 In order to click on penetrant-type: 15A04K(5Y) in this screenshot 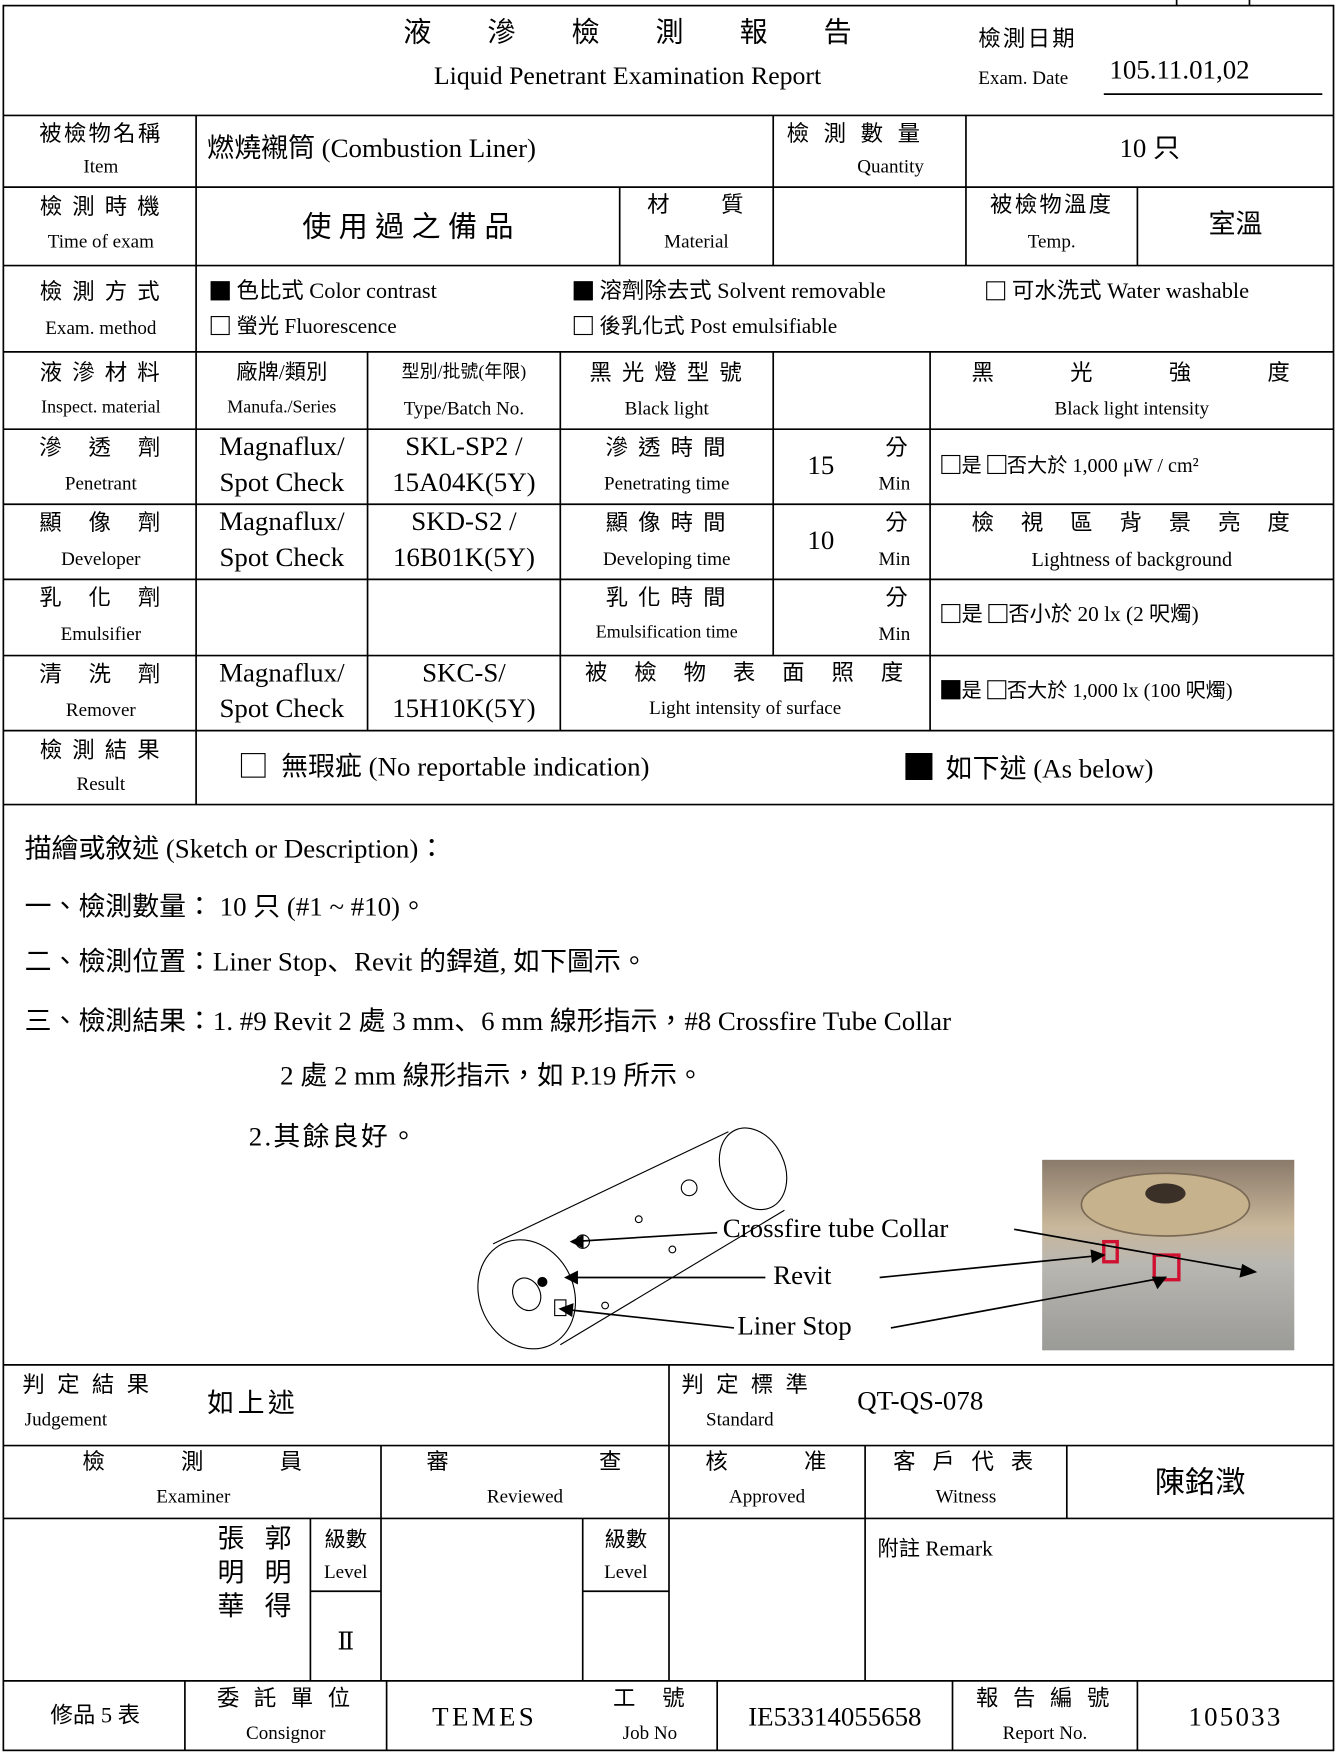, I will do `click(464, 483)`.